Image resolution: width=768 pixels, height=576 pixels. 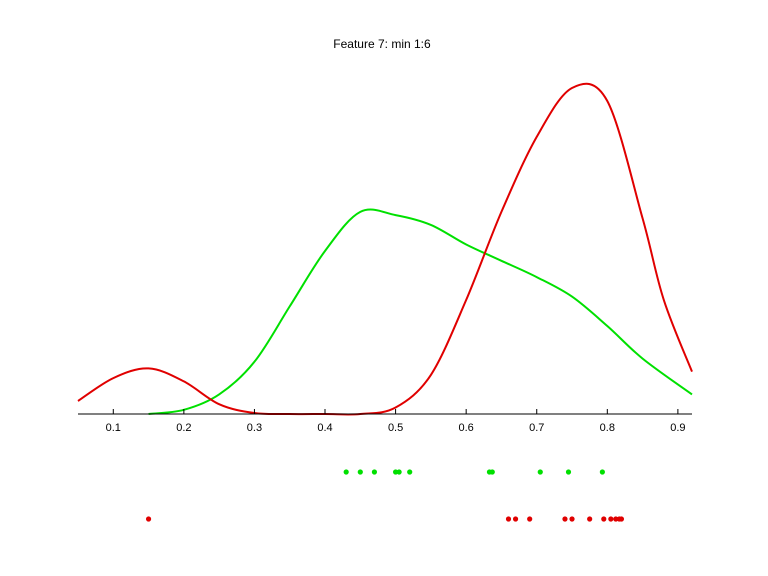 What do you see at coordinates (385, 495) in the screenshot?
I see `dot-rows` at bounding box center [385, 495].